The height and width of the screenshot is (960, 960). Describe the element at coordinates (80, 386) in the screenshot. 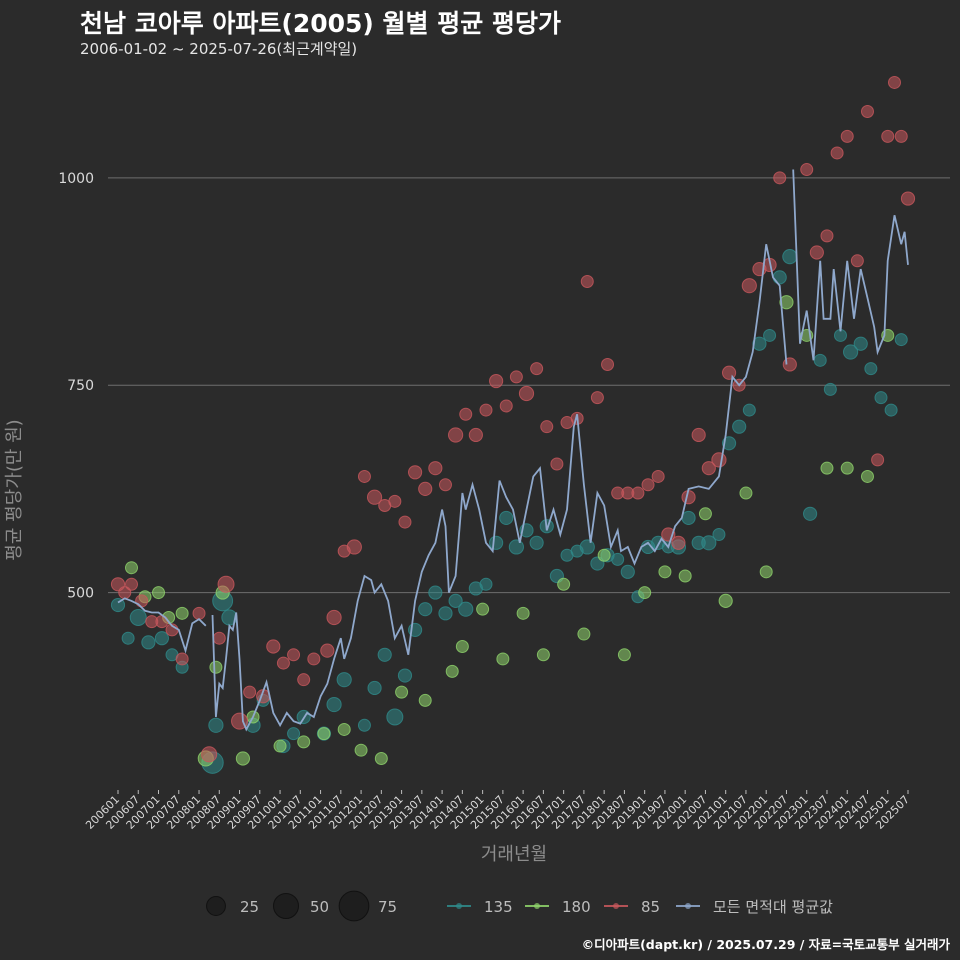

I see `y-tick-label: 750` at that location.